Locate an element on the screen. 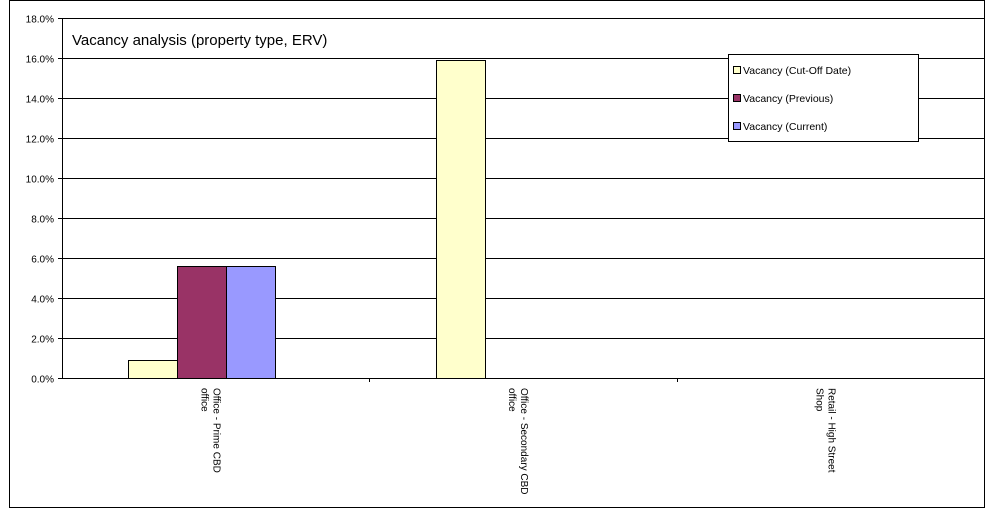  y-tick-label: 4.0% is located at coordinates (42, 300).